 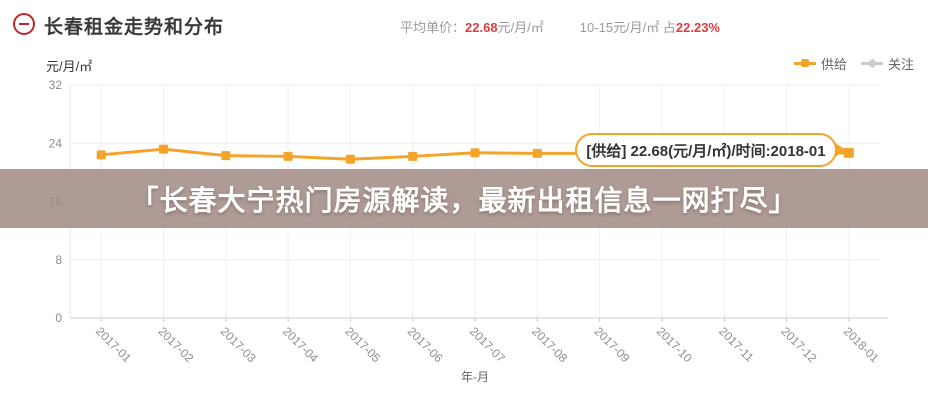 I want to click on svg-text: 2017-04, so click(x=300, y=344).